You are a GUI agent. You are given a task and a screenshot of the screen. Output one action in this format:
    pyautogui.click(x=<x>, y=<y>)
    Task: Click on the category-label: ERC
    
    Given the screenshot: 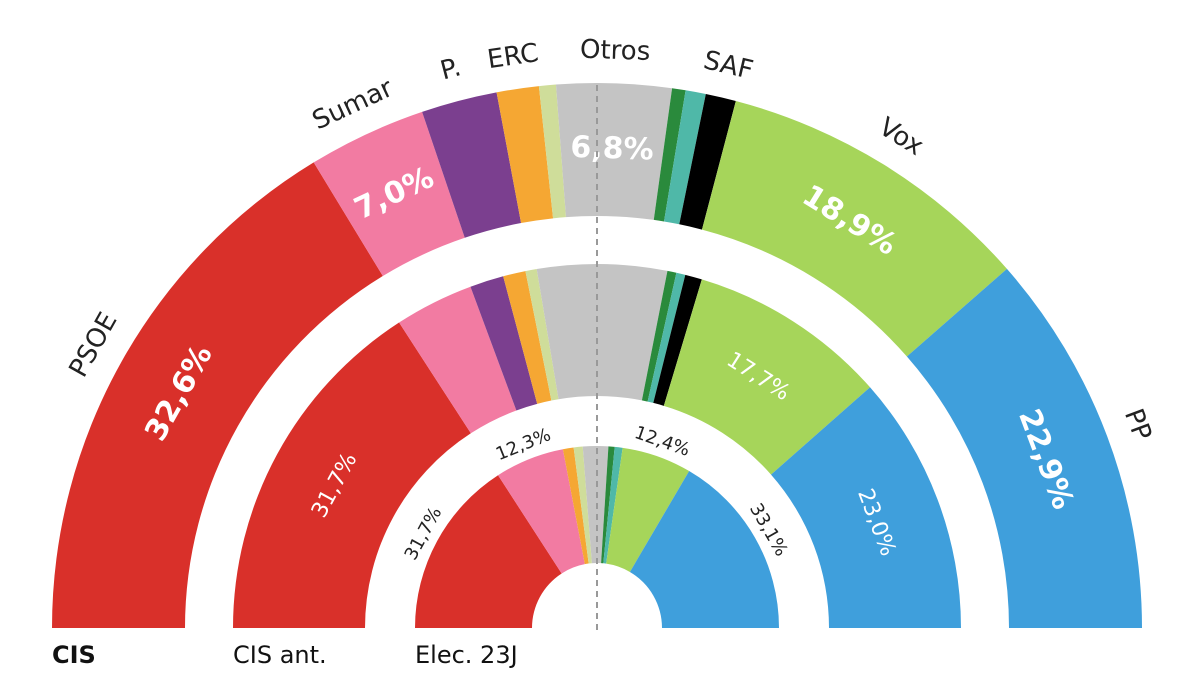 What is the action you would take?
    pyautogui.click(x=512, y=56)
    